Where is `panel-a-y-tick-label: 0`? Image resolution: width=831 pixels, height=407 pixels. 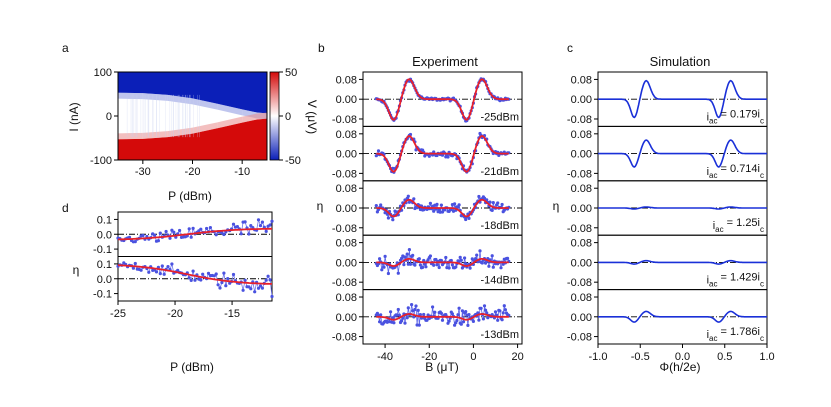 panel-a-y-tick-label: 0 is located at coordinates (109, 117).